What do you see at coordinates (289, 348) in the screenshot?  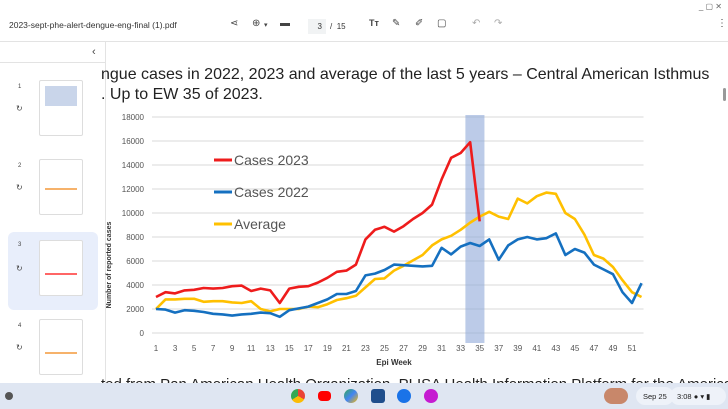 I see `x-tick-label: 15` at bounding box center [289, 348].